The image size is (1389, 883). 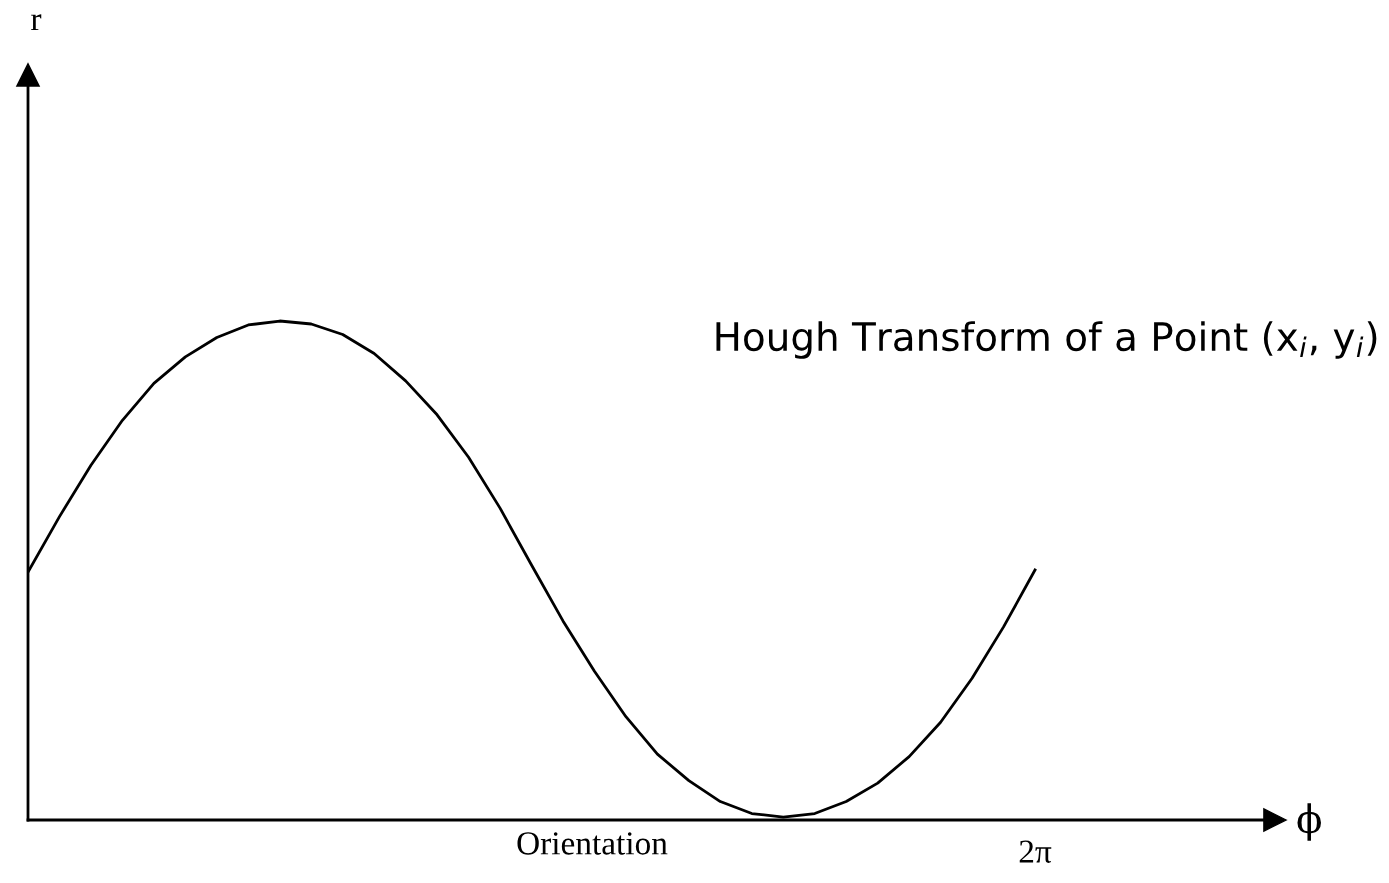 What do you see at coordinates (592, 843) in the screenshot?
I see `x-axis-title: Orientation` at bounding box center [592, 843].